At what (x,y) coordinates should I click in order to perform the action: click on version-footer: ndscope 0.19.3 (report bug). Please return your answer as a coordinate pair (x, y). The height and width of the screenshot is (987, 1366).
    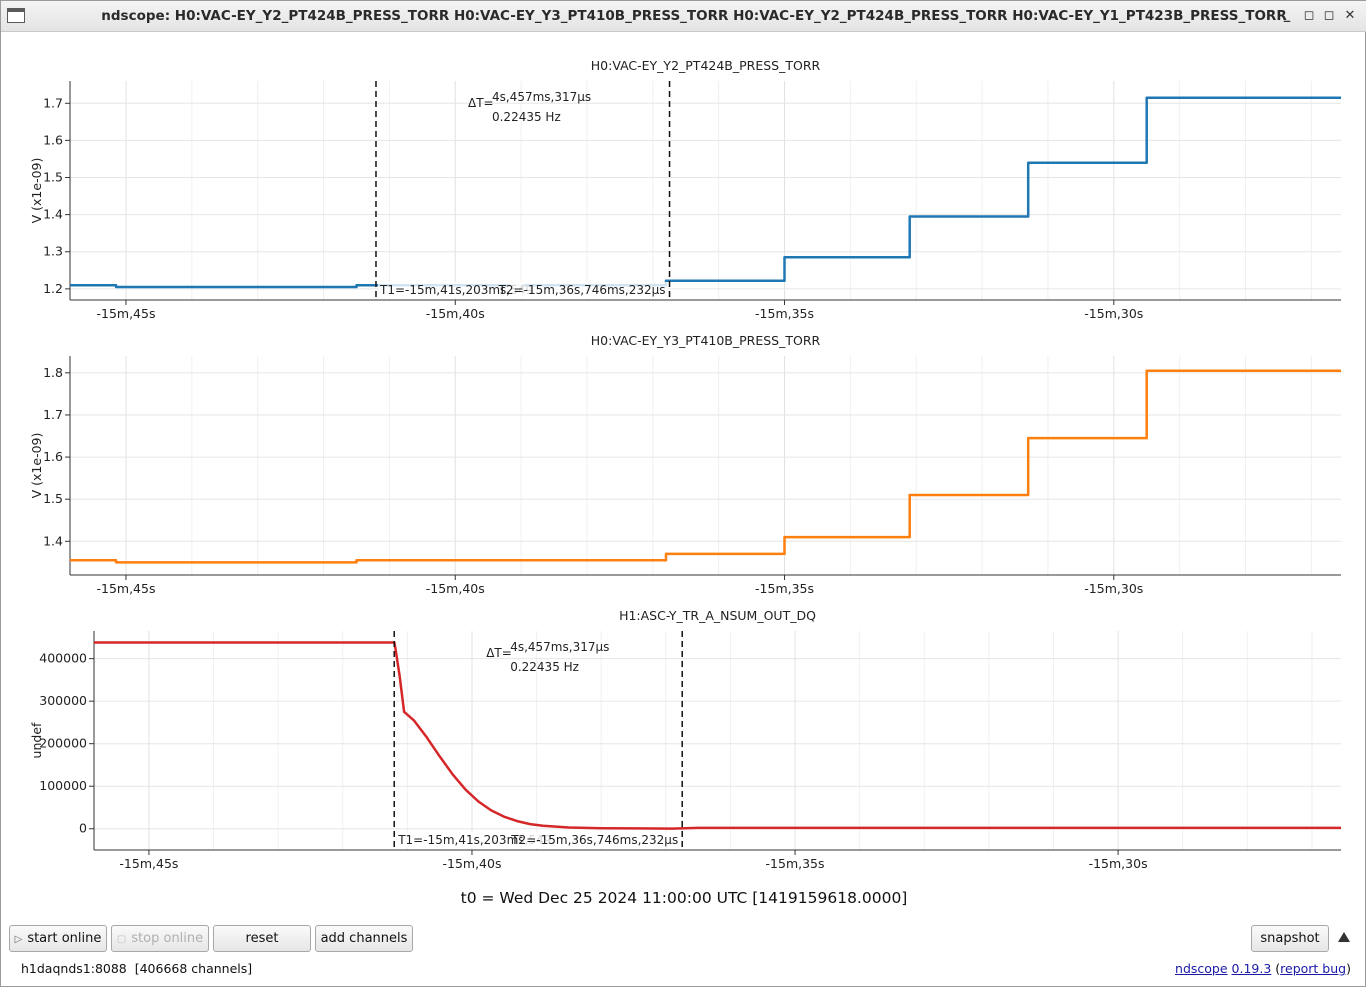
    Looking at the image, I should click on (1263, 968).